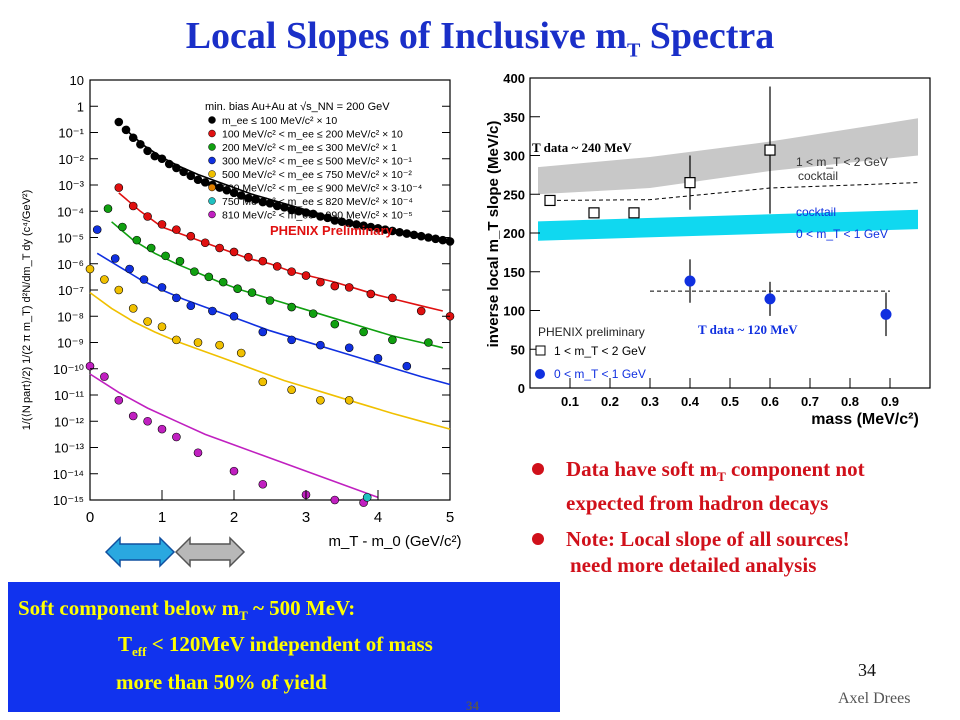 The width and height of the screenshot is (960, 720). Describe the element at coordinates (890, 401) in the screenshot. I see `right-x-tick-label: 0.9` at that location.